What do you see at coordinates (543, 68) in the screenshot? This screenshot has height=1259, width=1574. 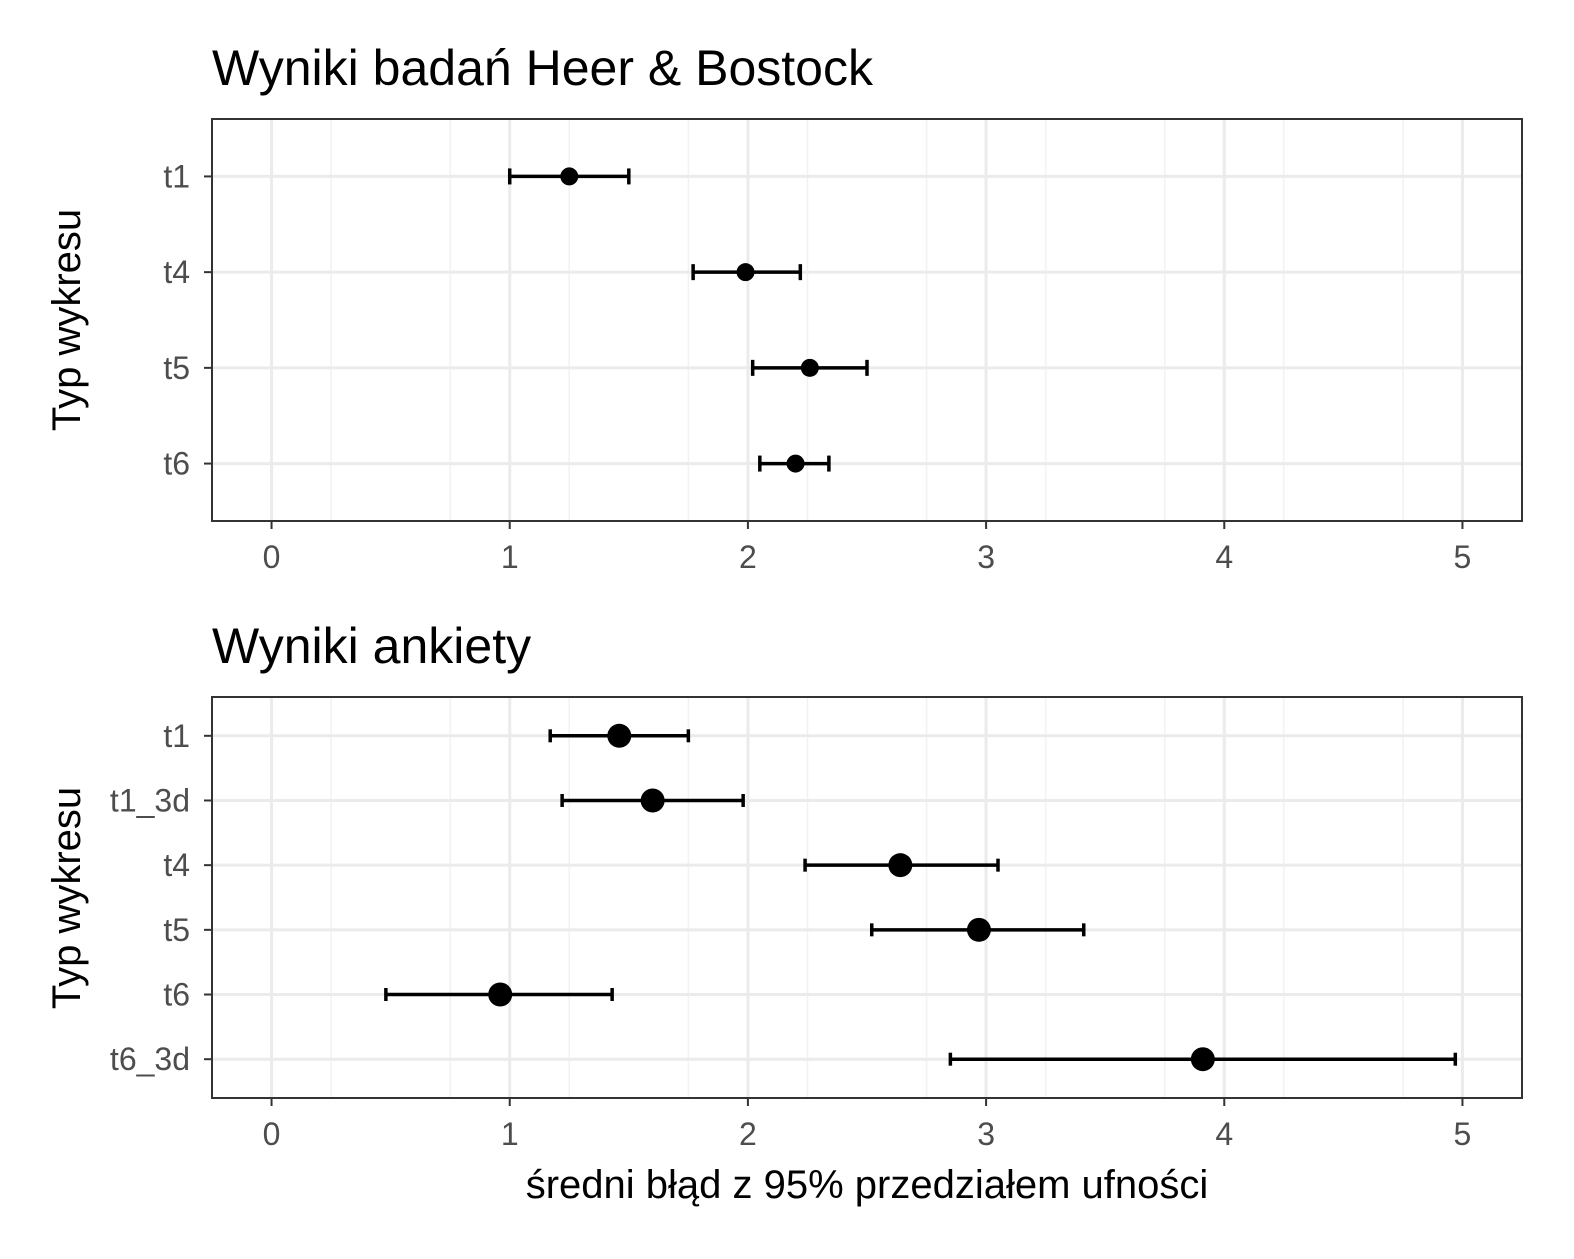 I see `chart-title: Wyniki badań Heer & Bostock` at bounding box center [543, 68].